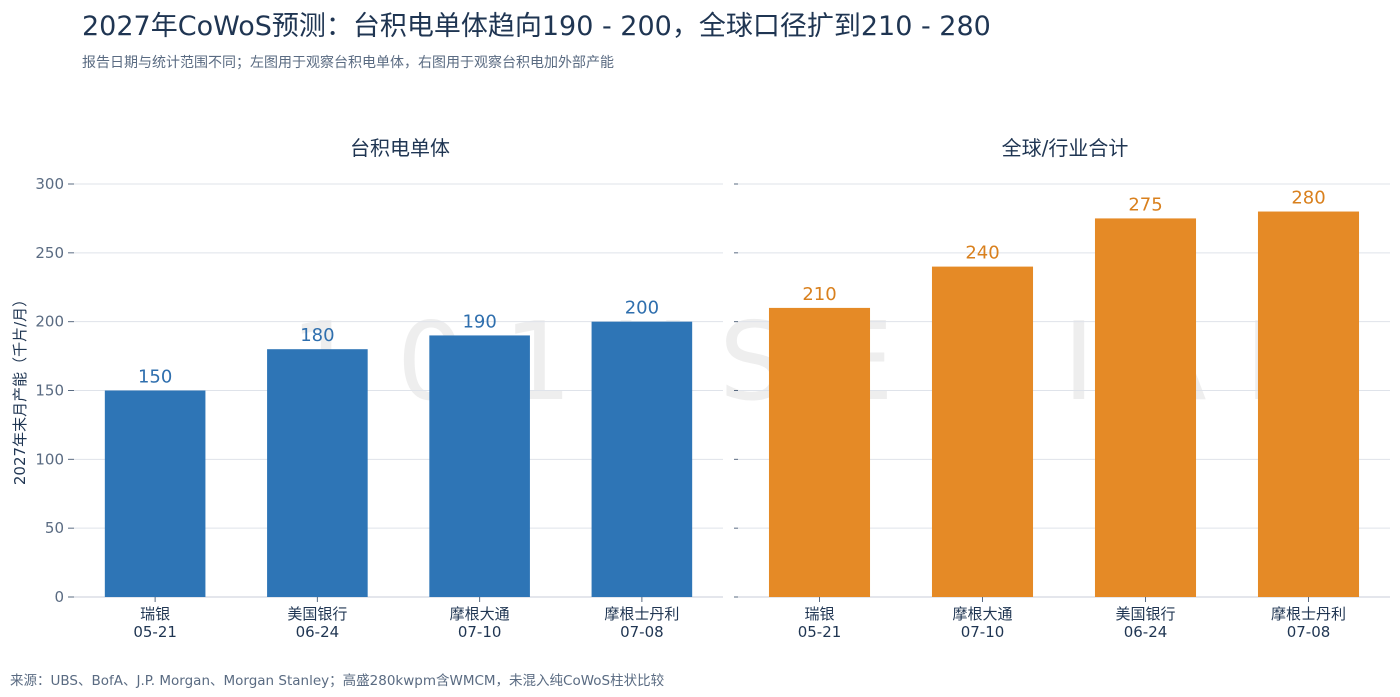  What do you see at coordinates (400, 148) in the screenshot?
I see `panel-title-1: 台积电单体` at bounding box center [400, 148].